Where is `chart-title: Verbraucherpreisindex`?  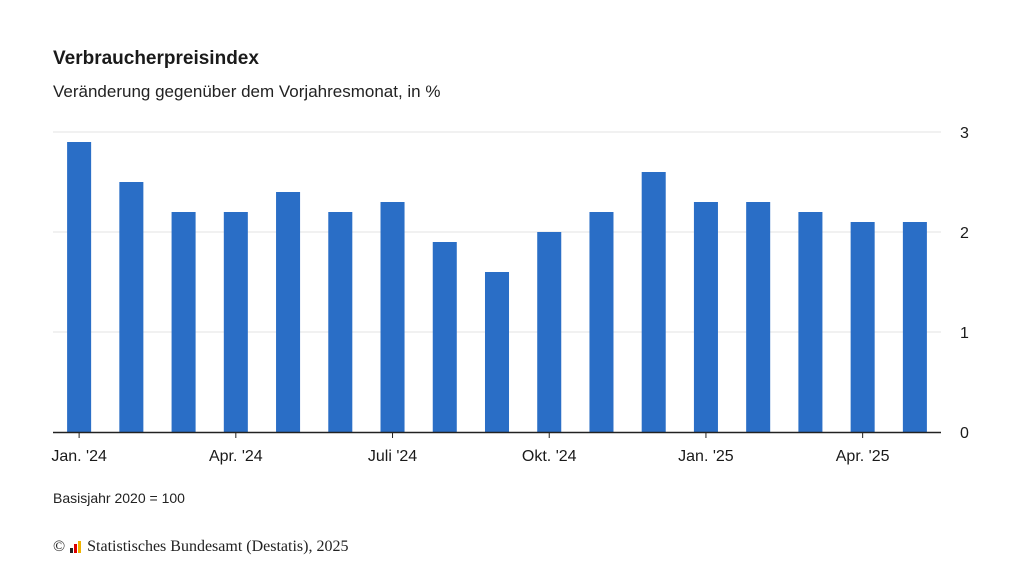
chart-title: Verbraucherpreisindex is located at coordinates (156, 58).